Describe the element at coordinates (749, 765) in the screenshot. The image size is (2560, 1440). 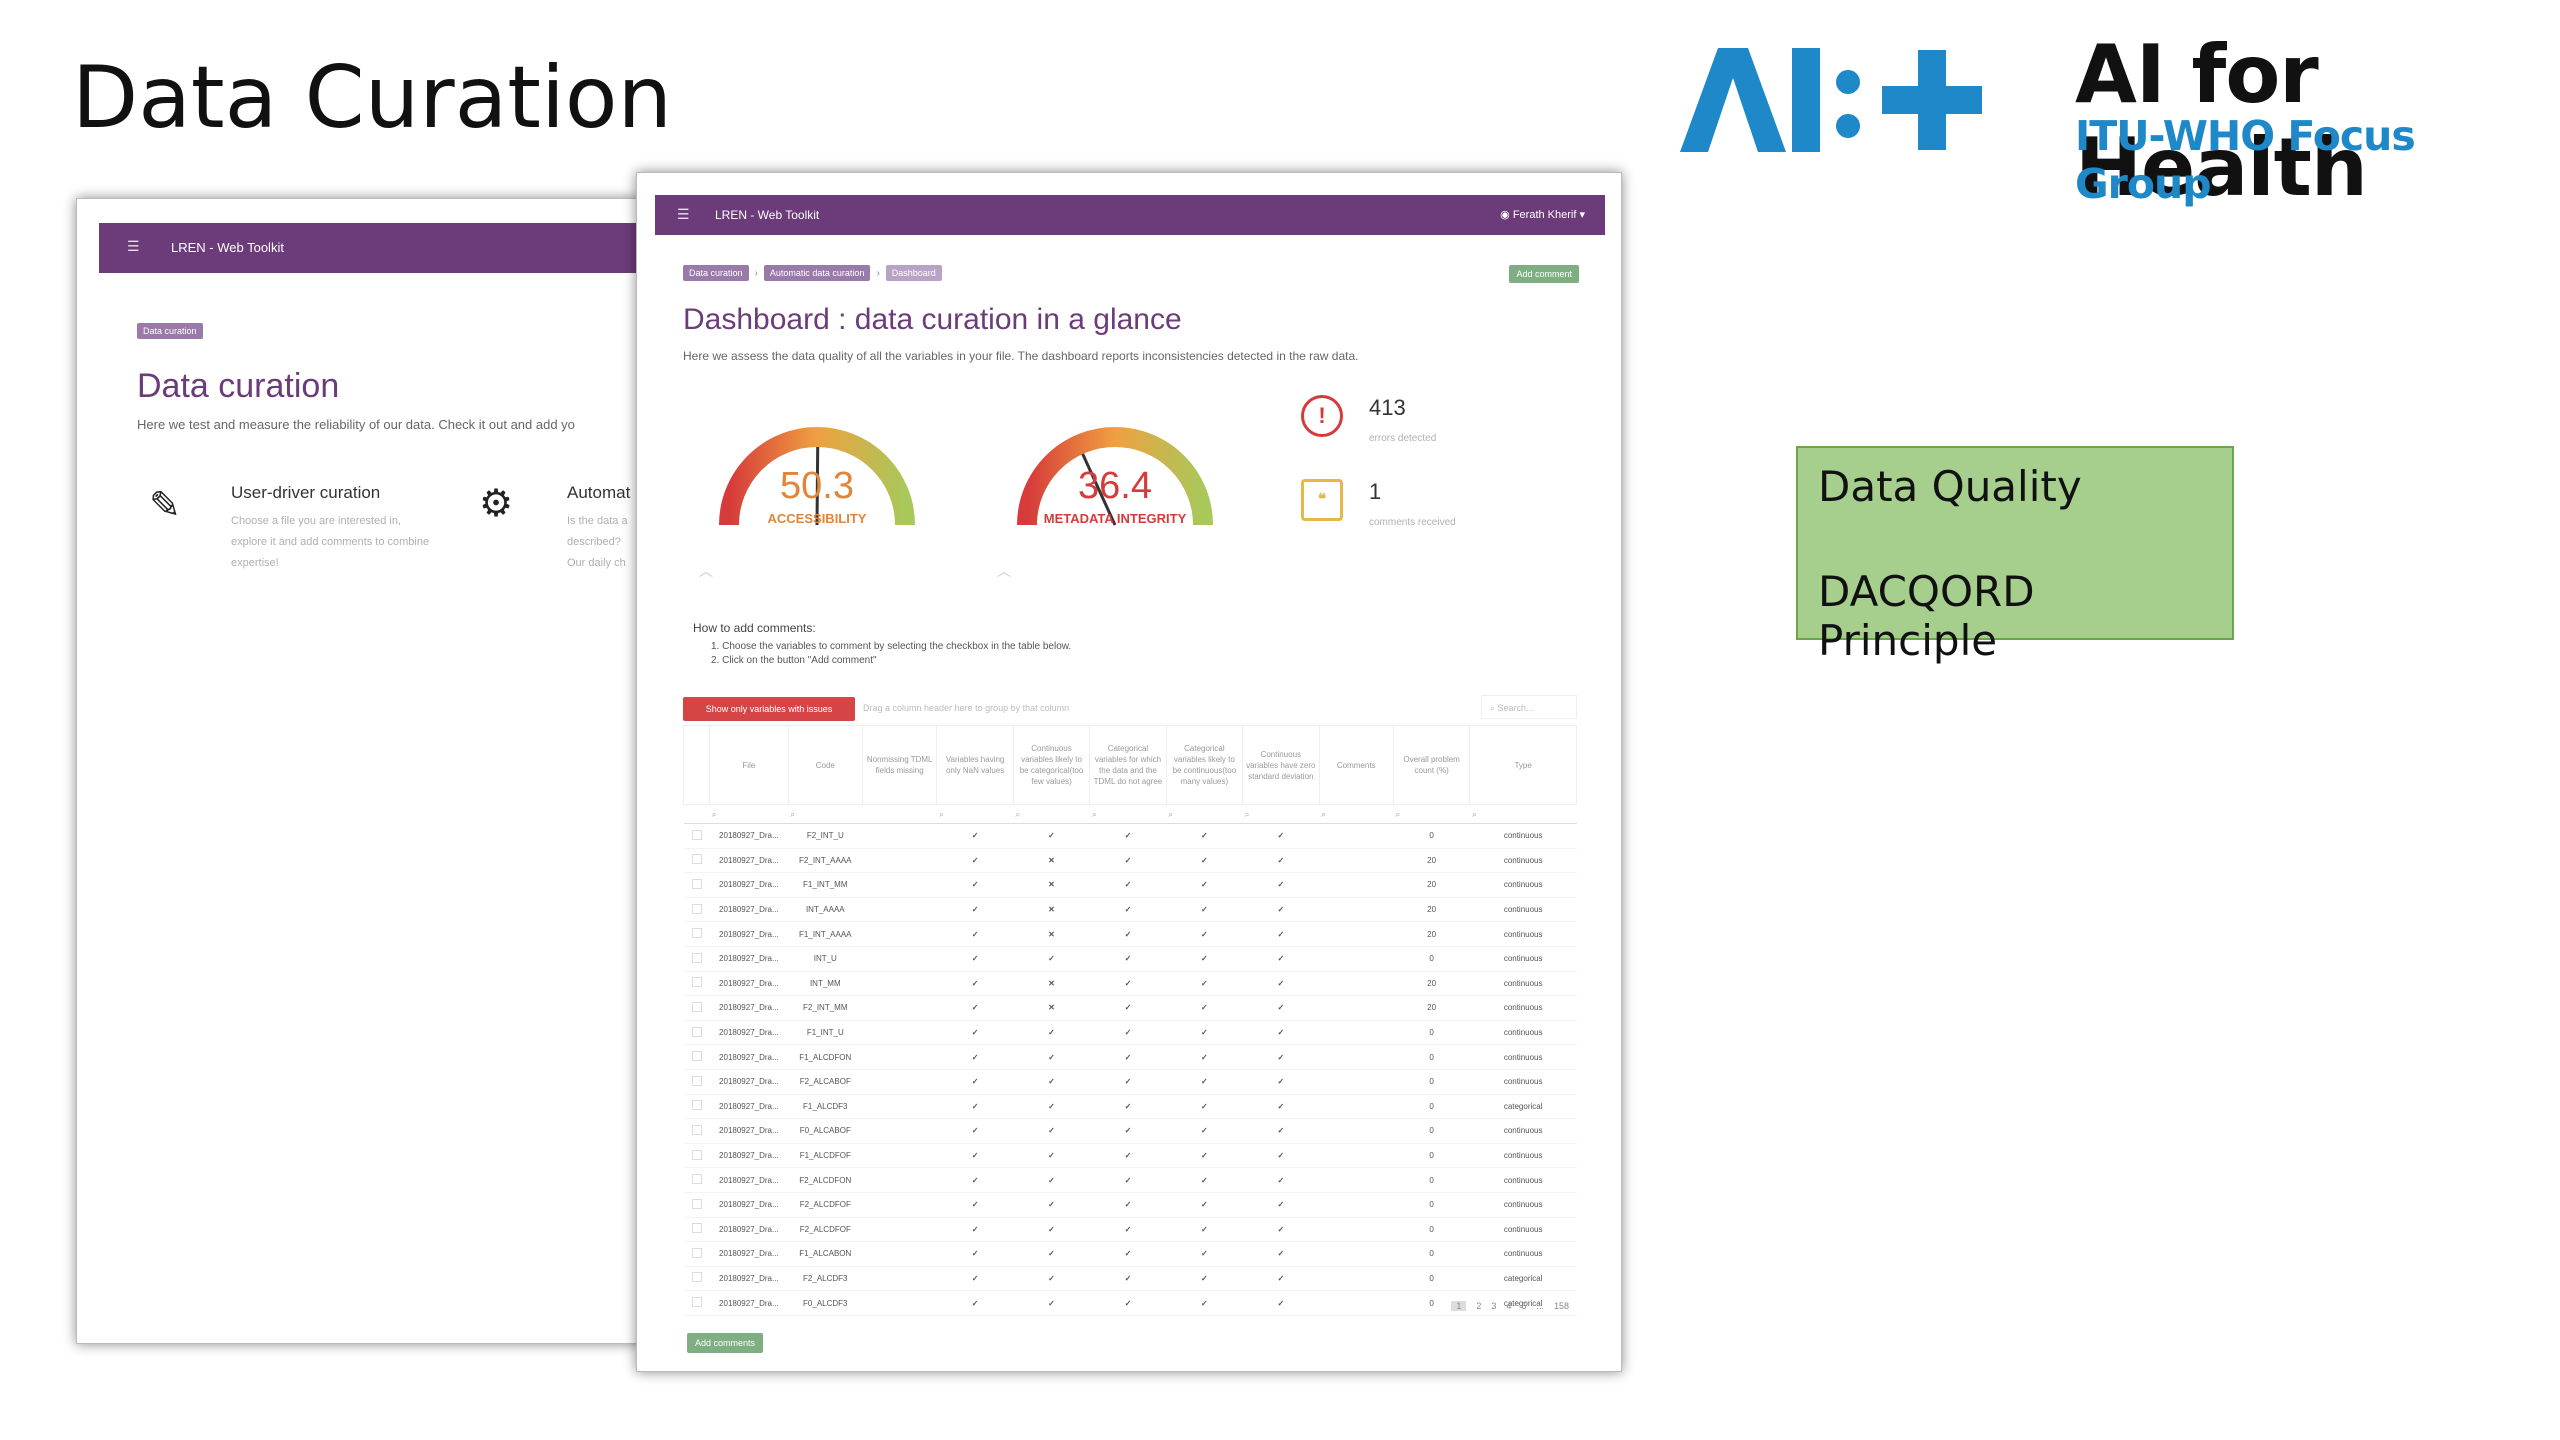
I see `column-header: File` at that location.